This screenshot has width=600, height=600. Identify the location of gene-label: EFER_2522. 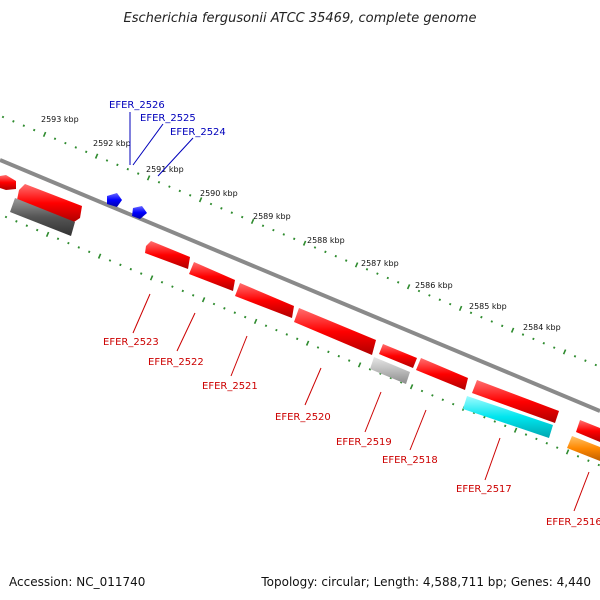
(176, 362).